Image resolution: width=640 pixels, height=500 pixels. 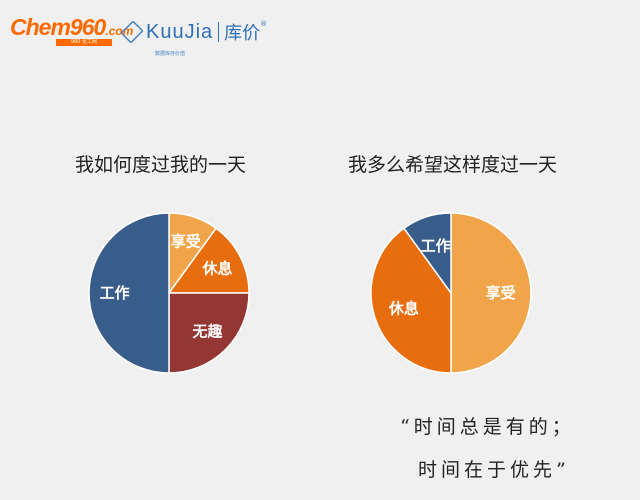 What do you see at coordinates (18, 27) in the screenshot?
I see `chem960-logo-initial: C` at bounding box center [18, 27].